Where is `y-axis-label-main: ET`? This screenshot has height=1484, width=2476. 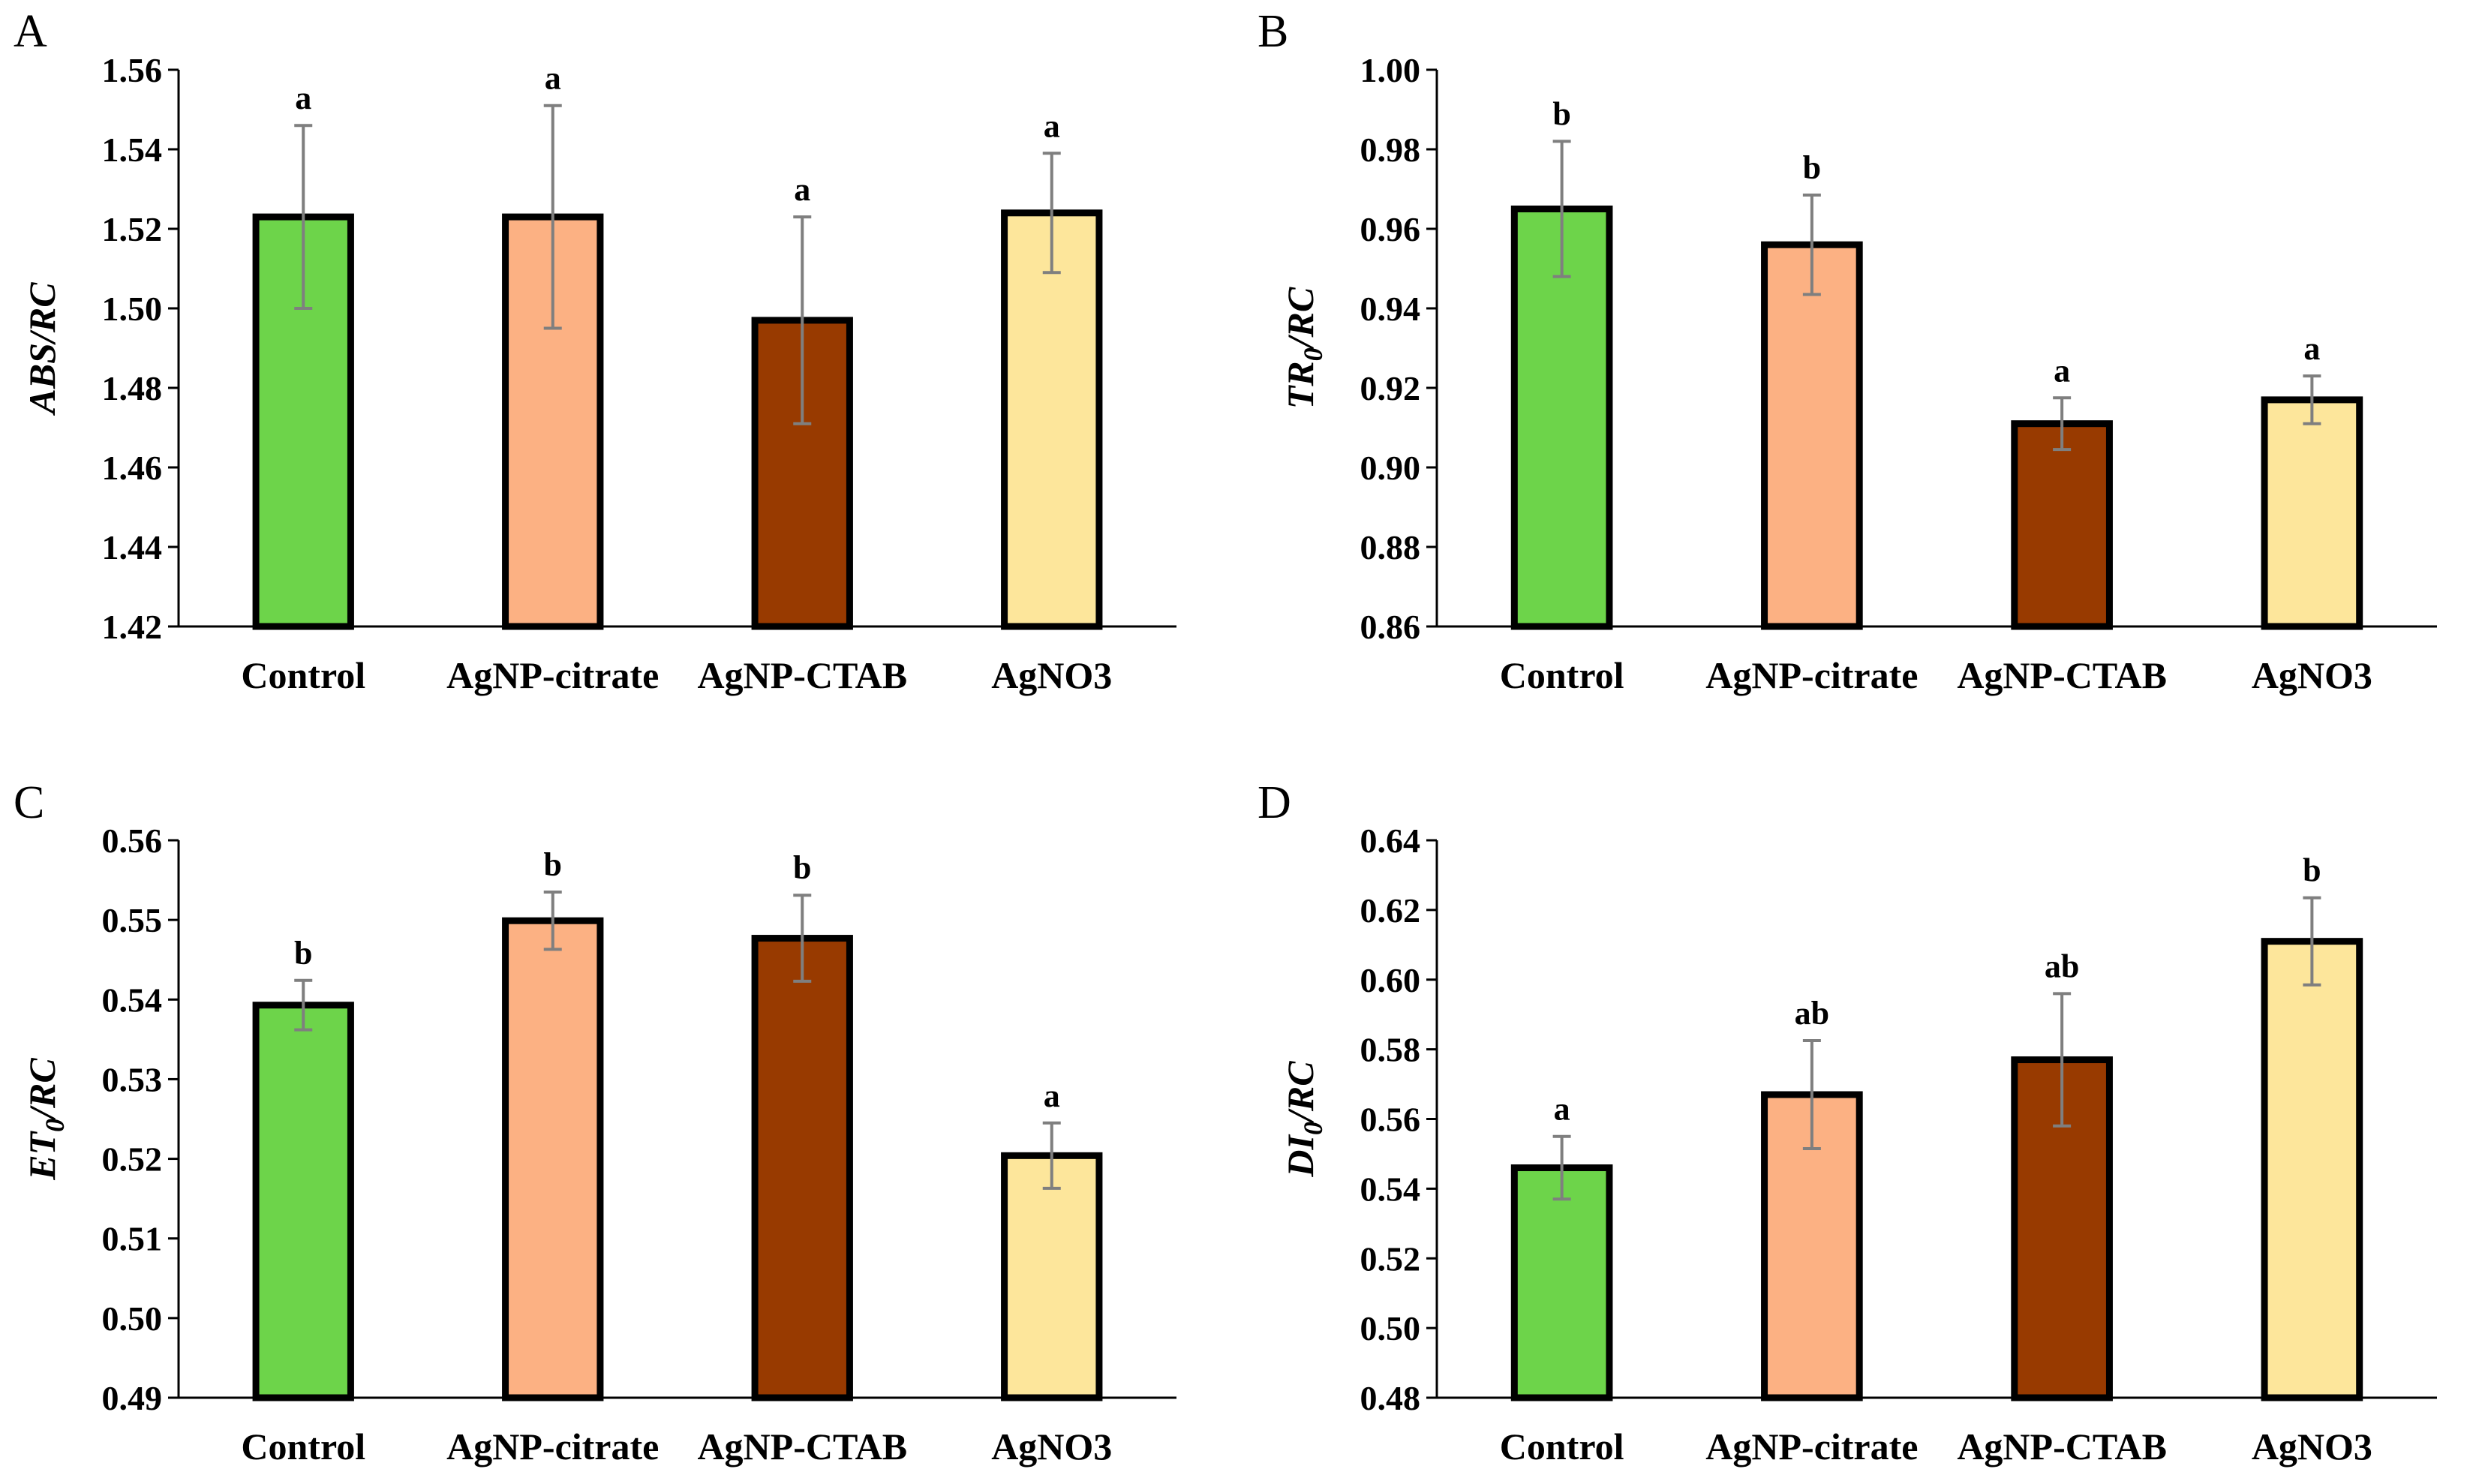
y-axis-label-main: ET is located at coordinates (42, 1155).